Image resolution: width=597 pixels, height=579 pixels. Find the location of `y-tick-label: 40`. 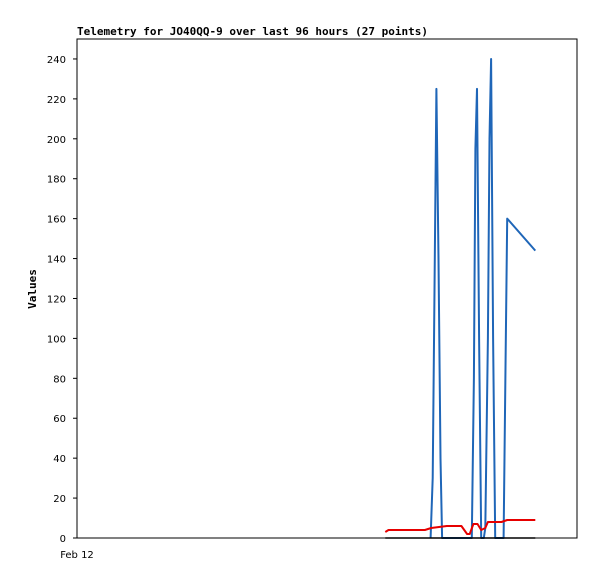

y-tick-label: 40 is located at coordinates (59, 459).